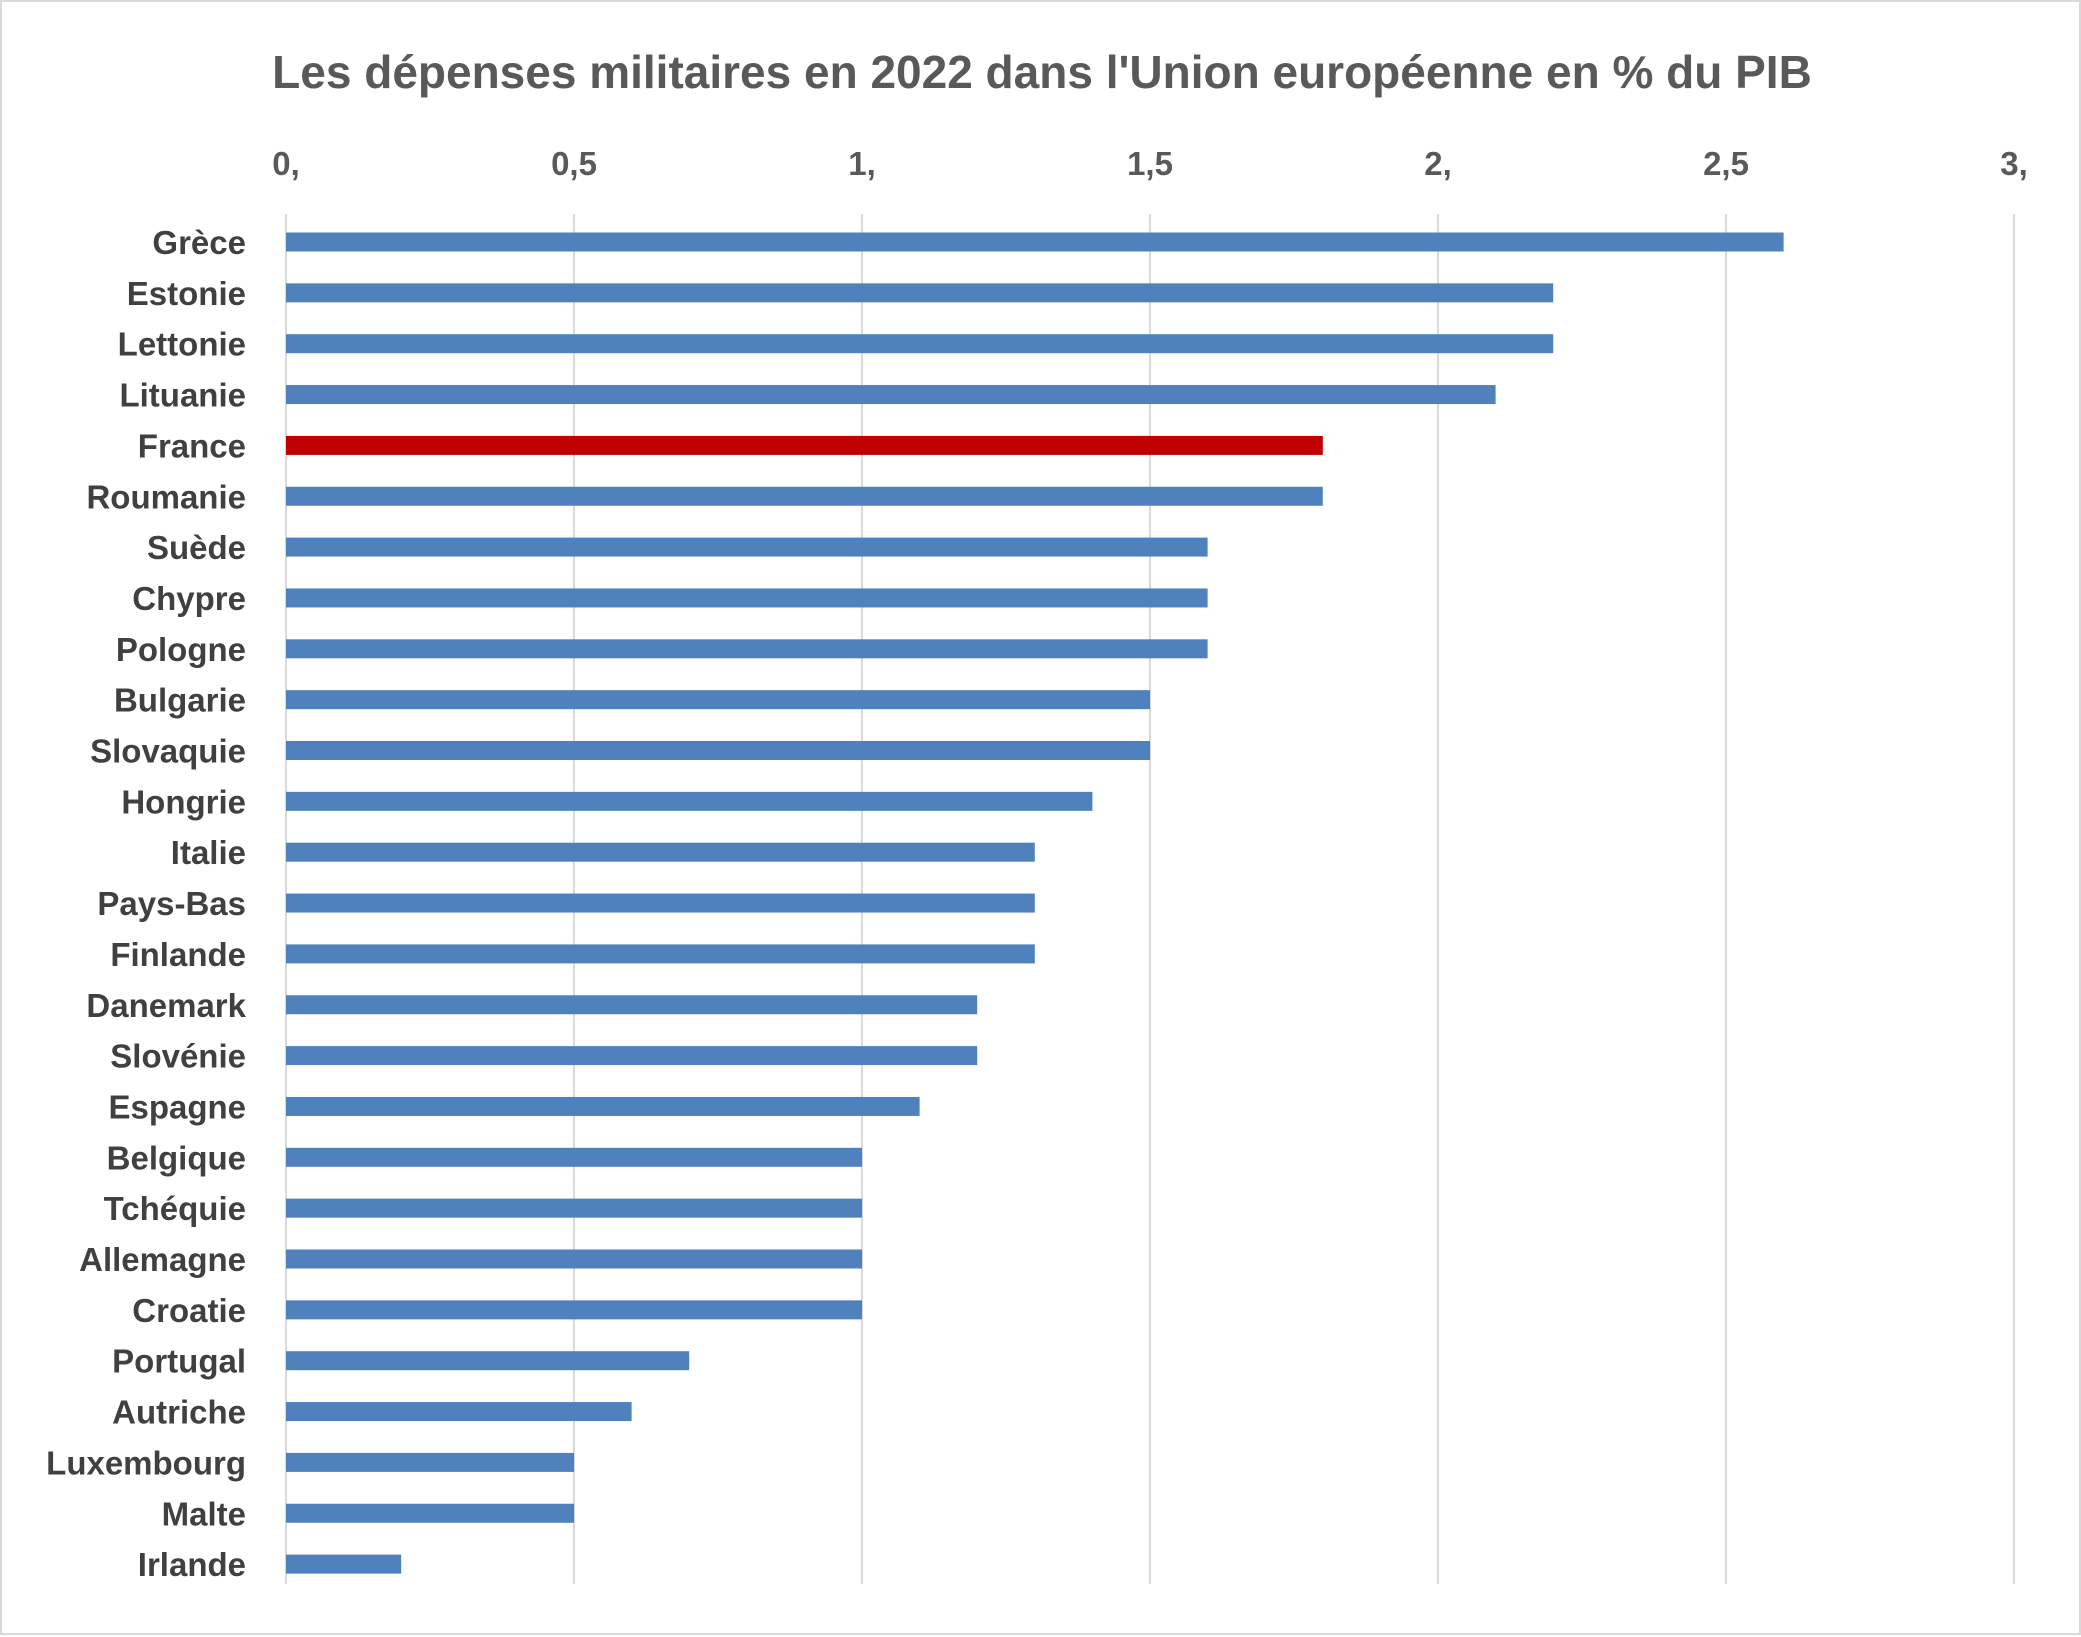 Image resolution: width=2081 pixels, height=1637 pixels. Describe the element at coordinates (177, 1106) in the screenshot. I see `category-label: Espagne` at that location.